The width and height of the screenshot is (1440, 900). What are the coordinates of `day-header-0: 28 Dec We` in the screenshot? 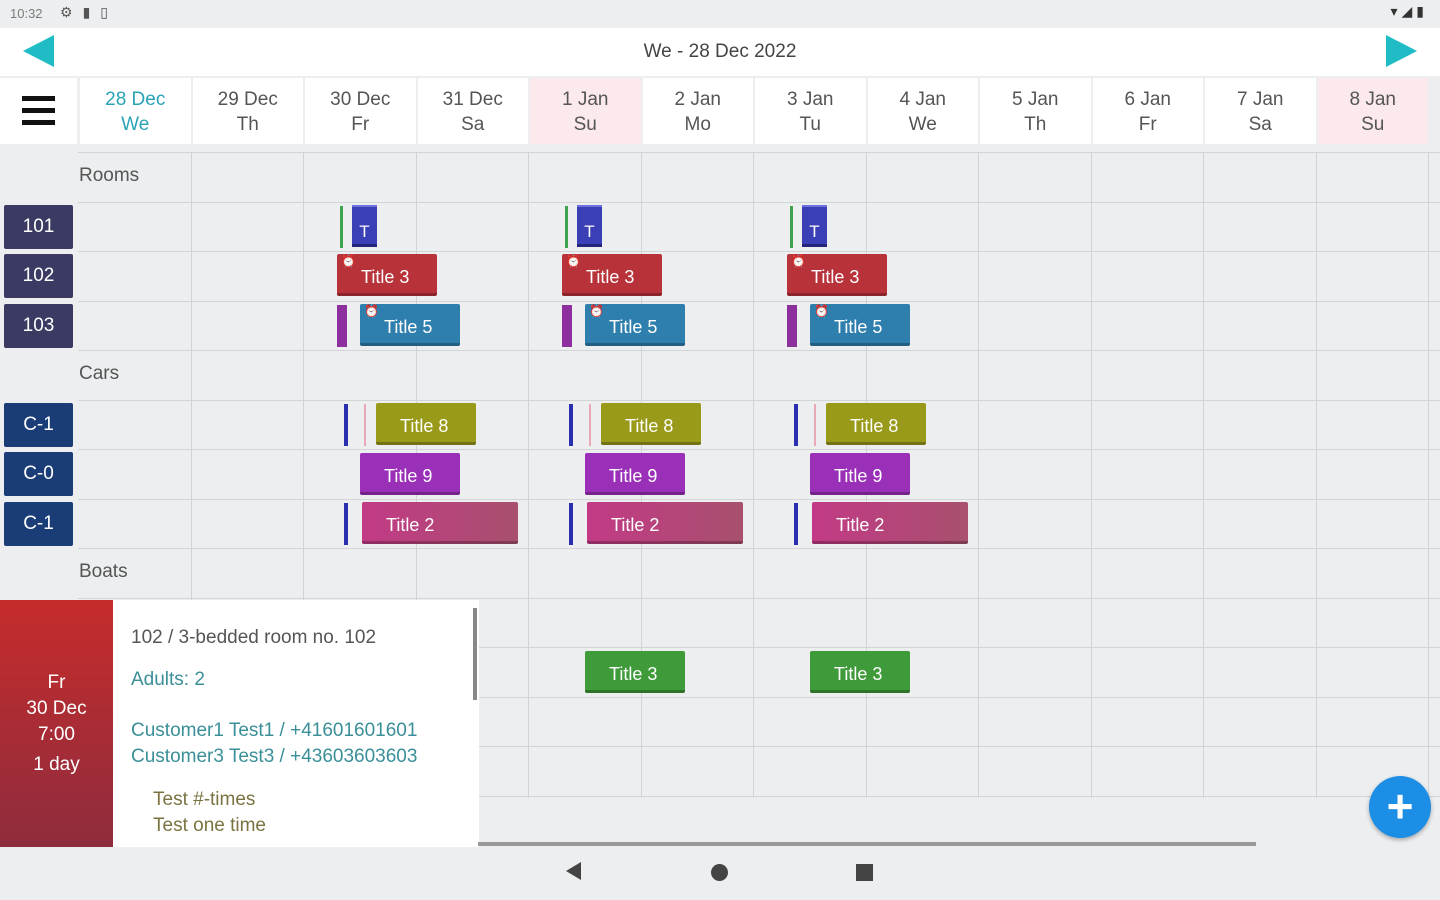 It's located at (135, 111).